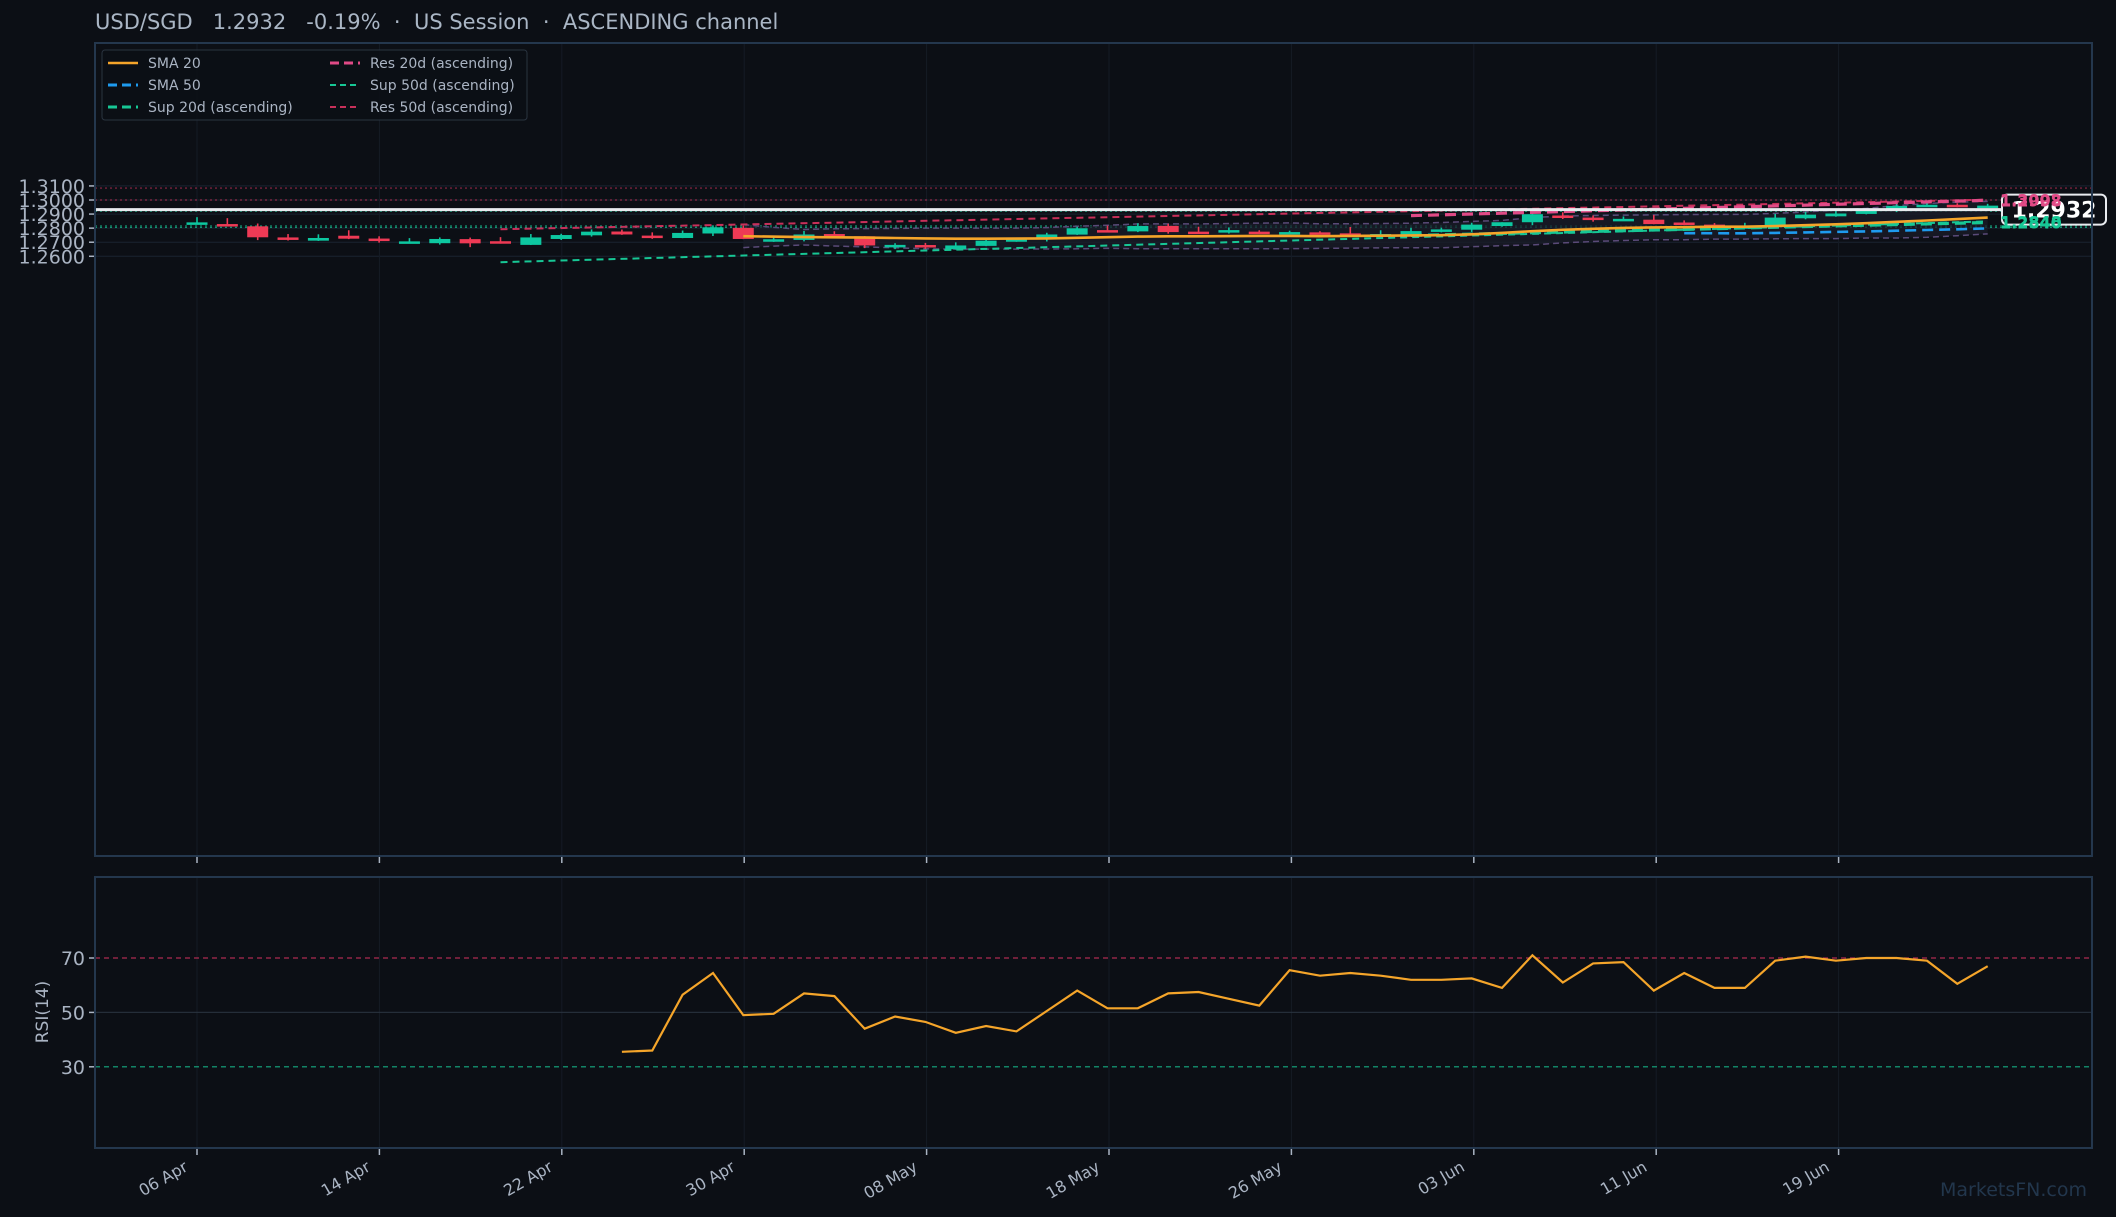 Image resolution: width=2116 pixels, height=1217 pixels. Describe the element at coordinates (73, 1013) in the screenshot. I see `rsi-tick-label: 50` at that location.